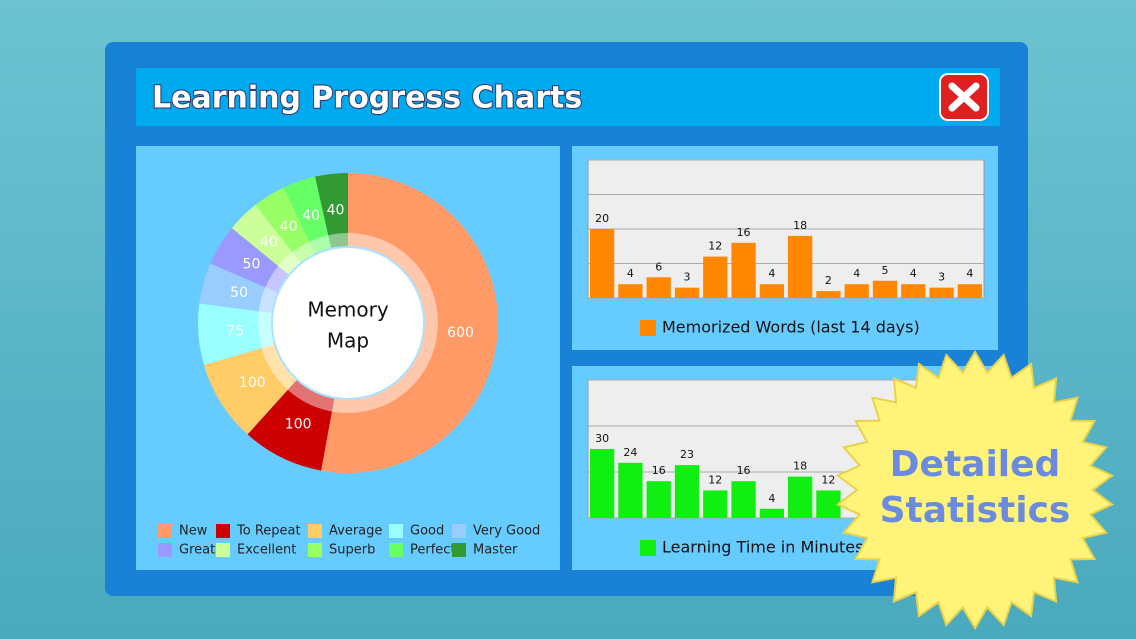 The width and height of the screenshot is (1136, 639). What do you see at coordinates (687, 454) in the screenshot?
I see `data-label: 23` at bounding box center [687, 454].